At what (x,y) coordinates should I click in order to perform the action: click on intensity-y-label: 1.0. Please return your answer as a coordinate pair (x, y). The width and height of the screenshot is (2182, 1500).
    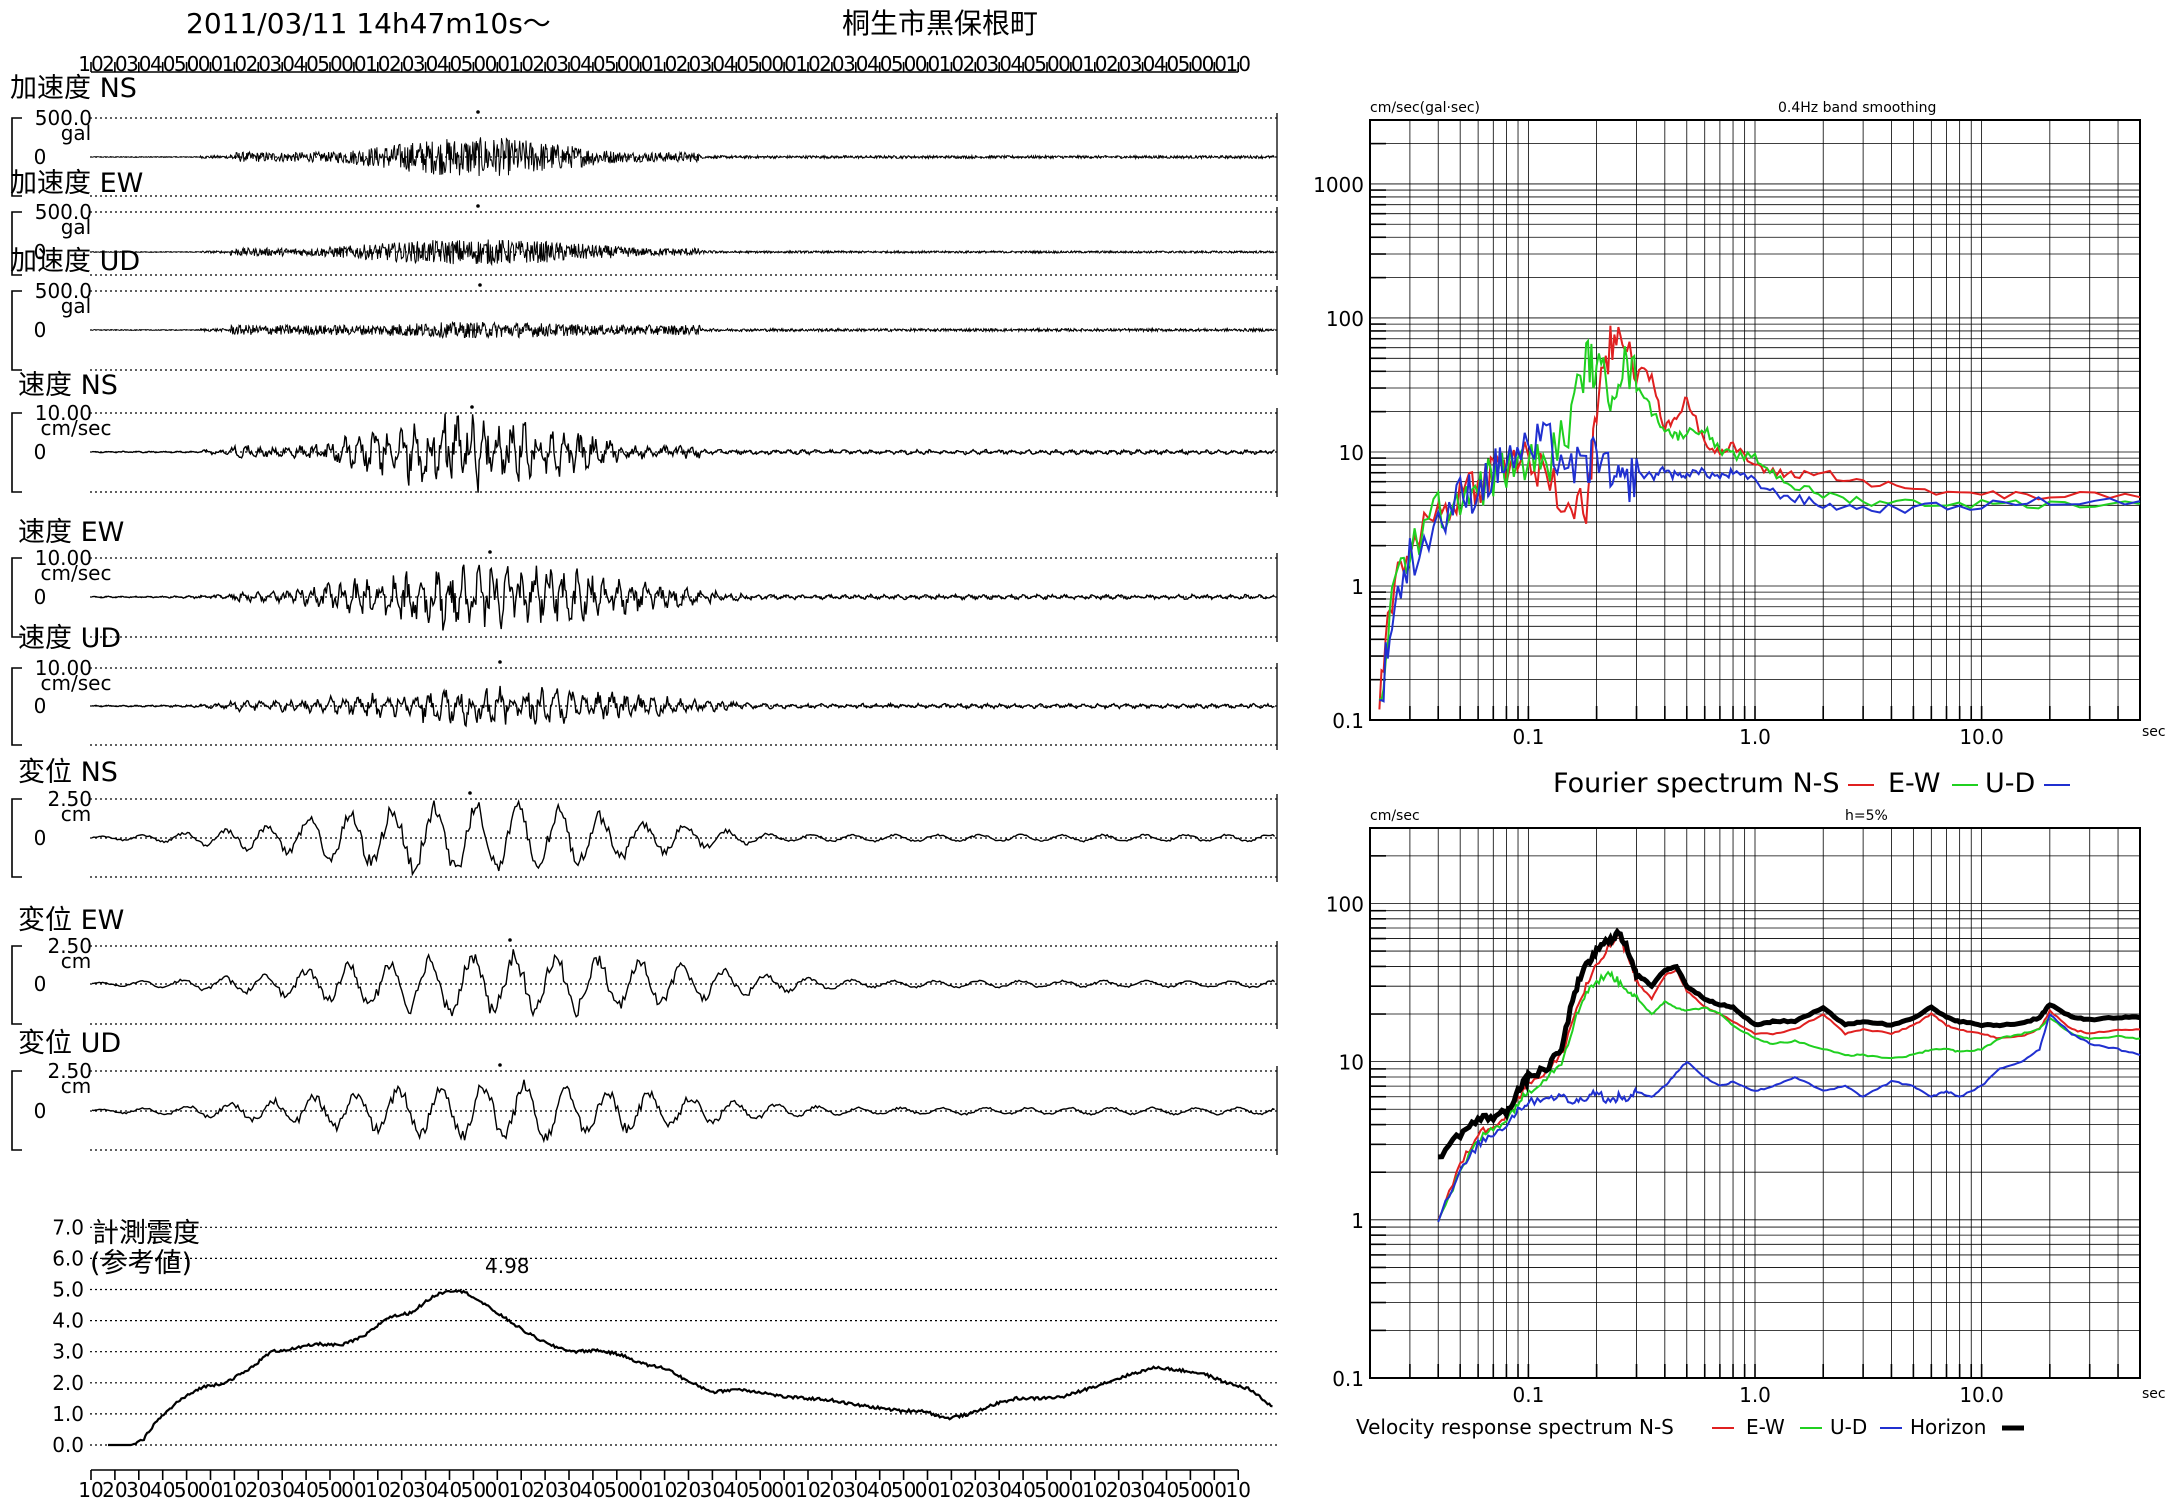
    Looking at the image, I should click on (68, 1414).